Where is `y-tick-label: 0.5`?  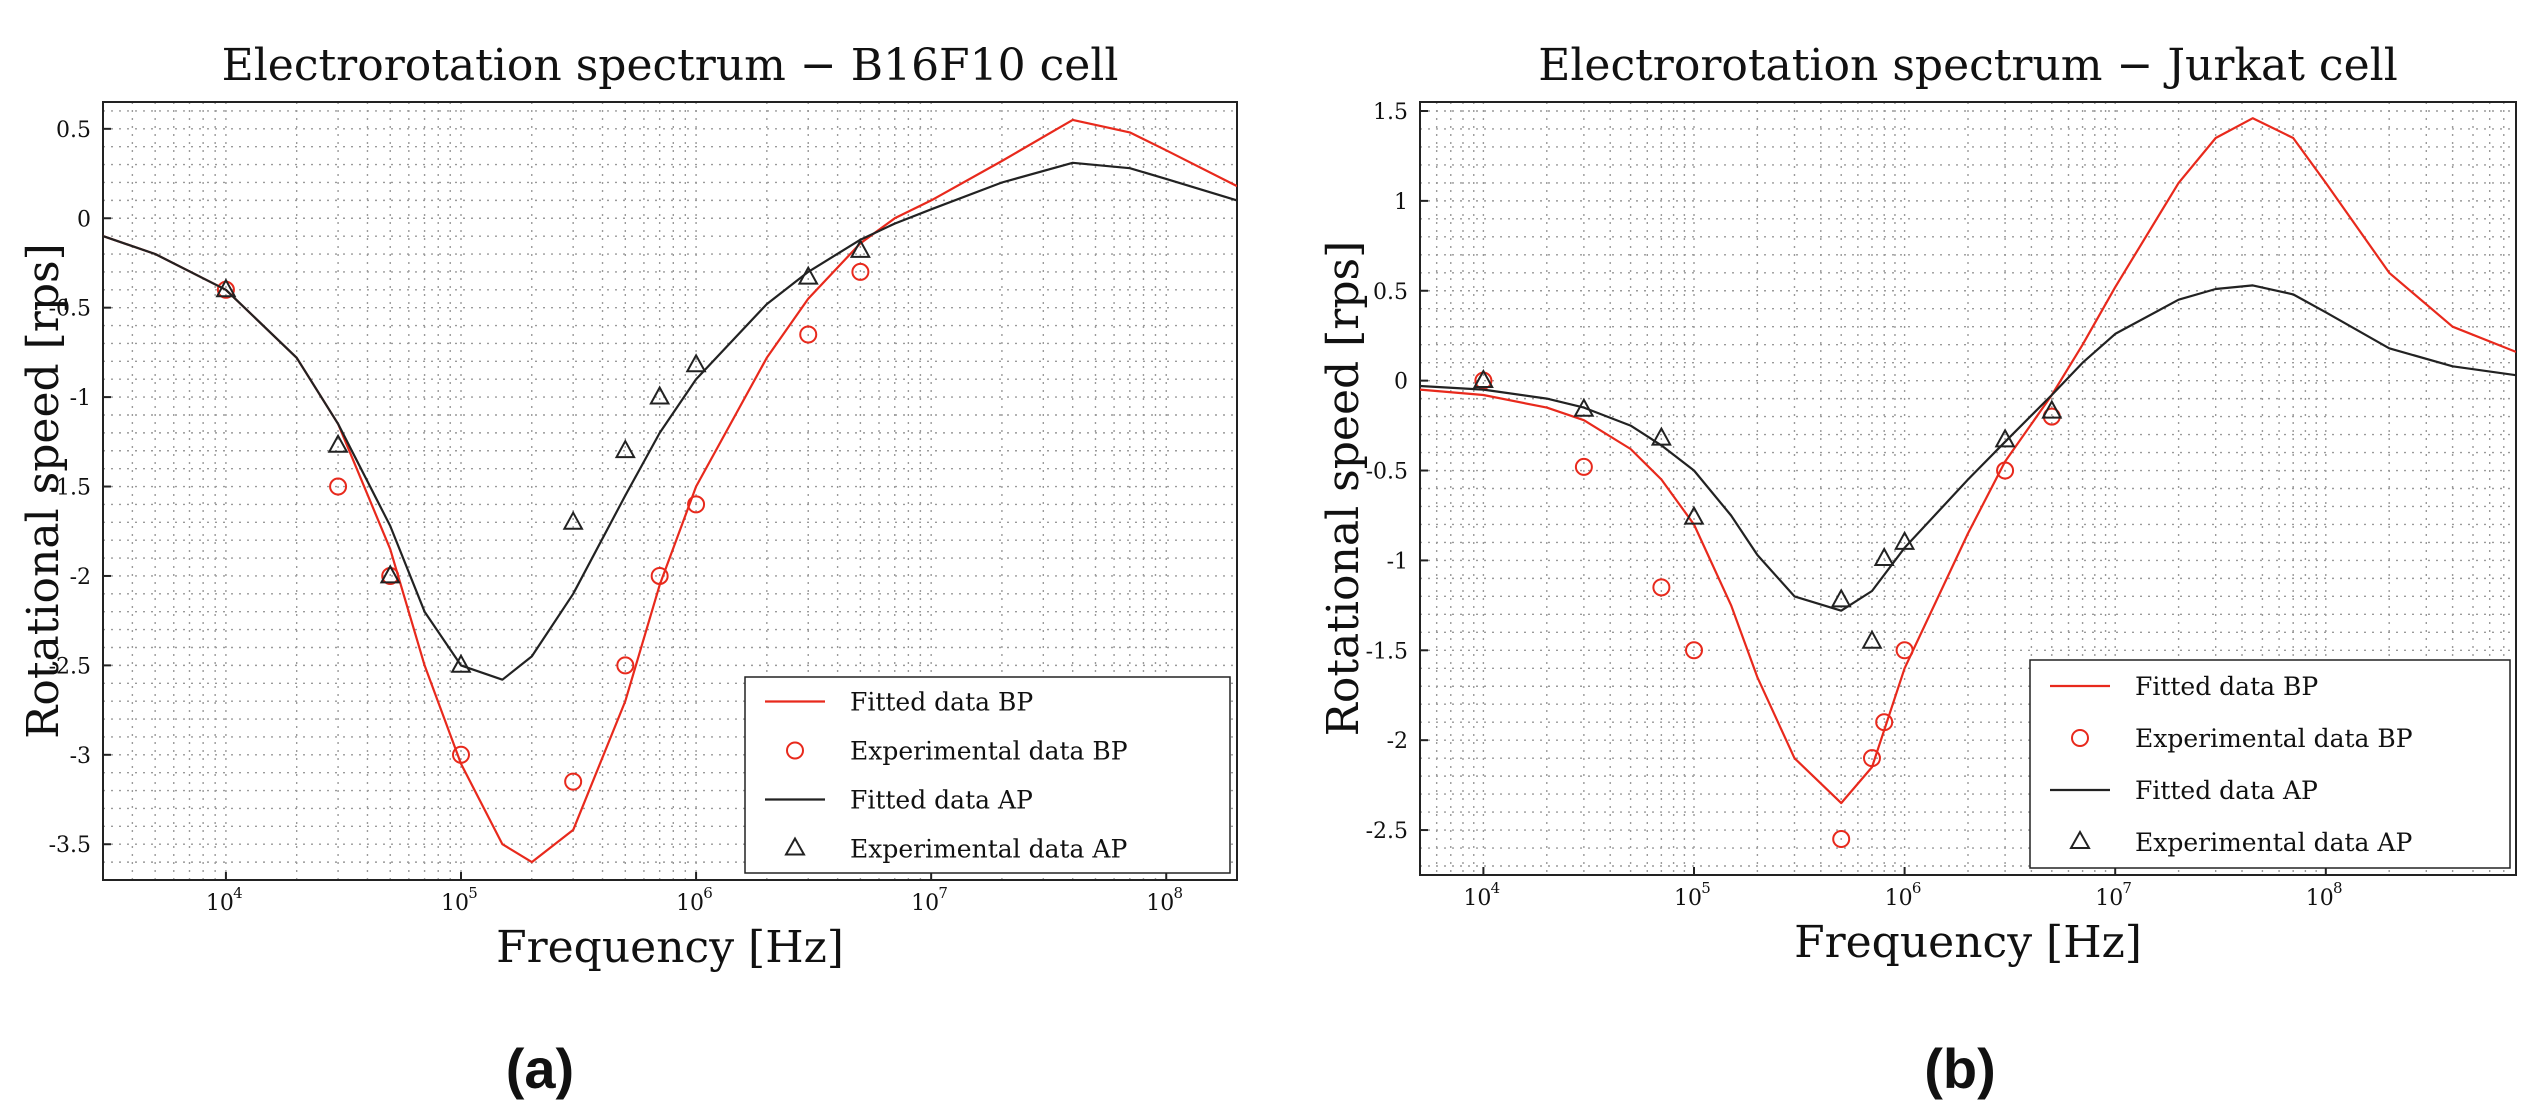 y-tick-label: 0.5 is located at coordinates (73, 130).